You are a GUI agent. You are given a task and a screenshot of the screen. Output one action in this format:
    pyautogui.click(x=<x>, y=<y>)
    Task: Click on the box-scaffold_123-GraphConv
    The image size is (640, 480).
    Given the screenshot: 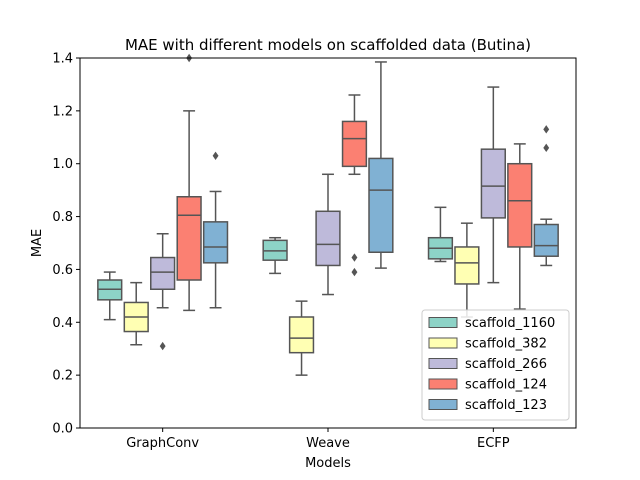 What is the action you would take?
    pyautogui.click(x=215, y=230)
    